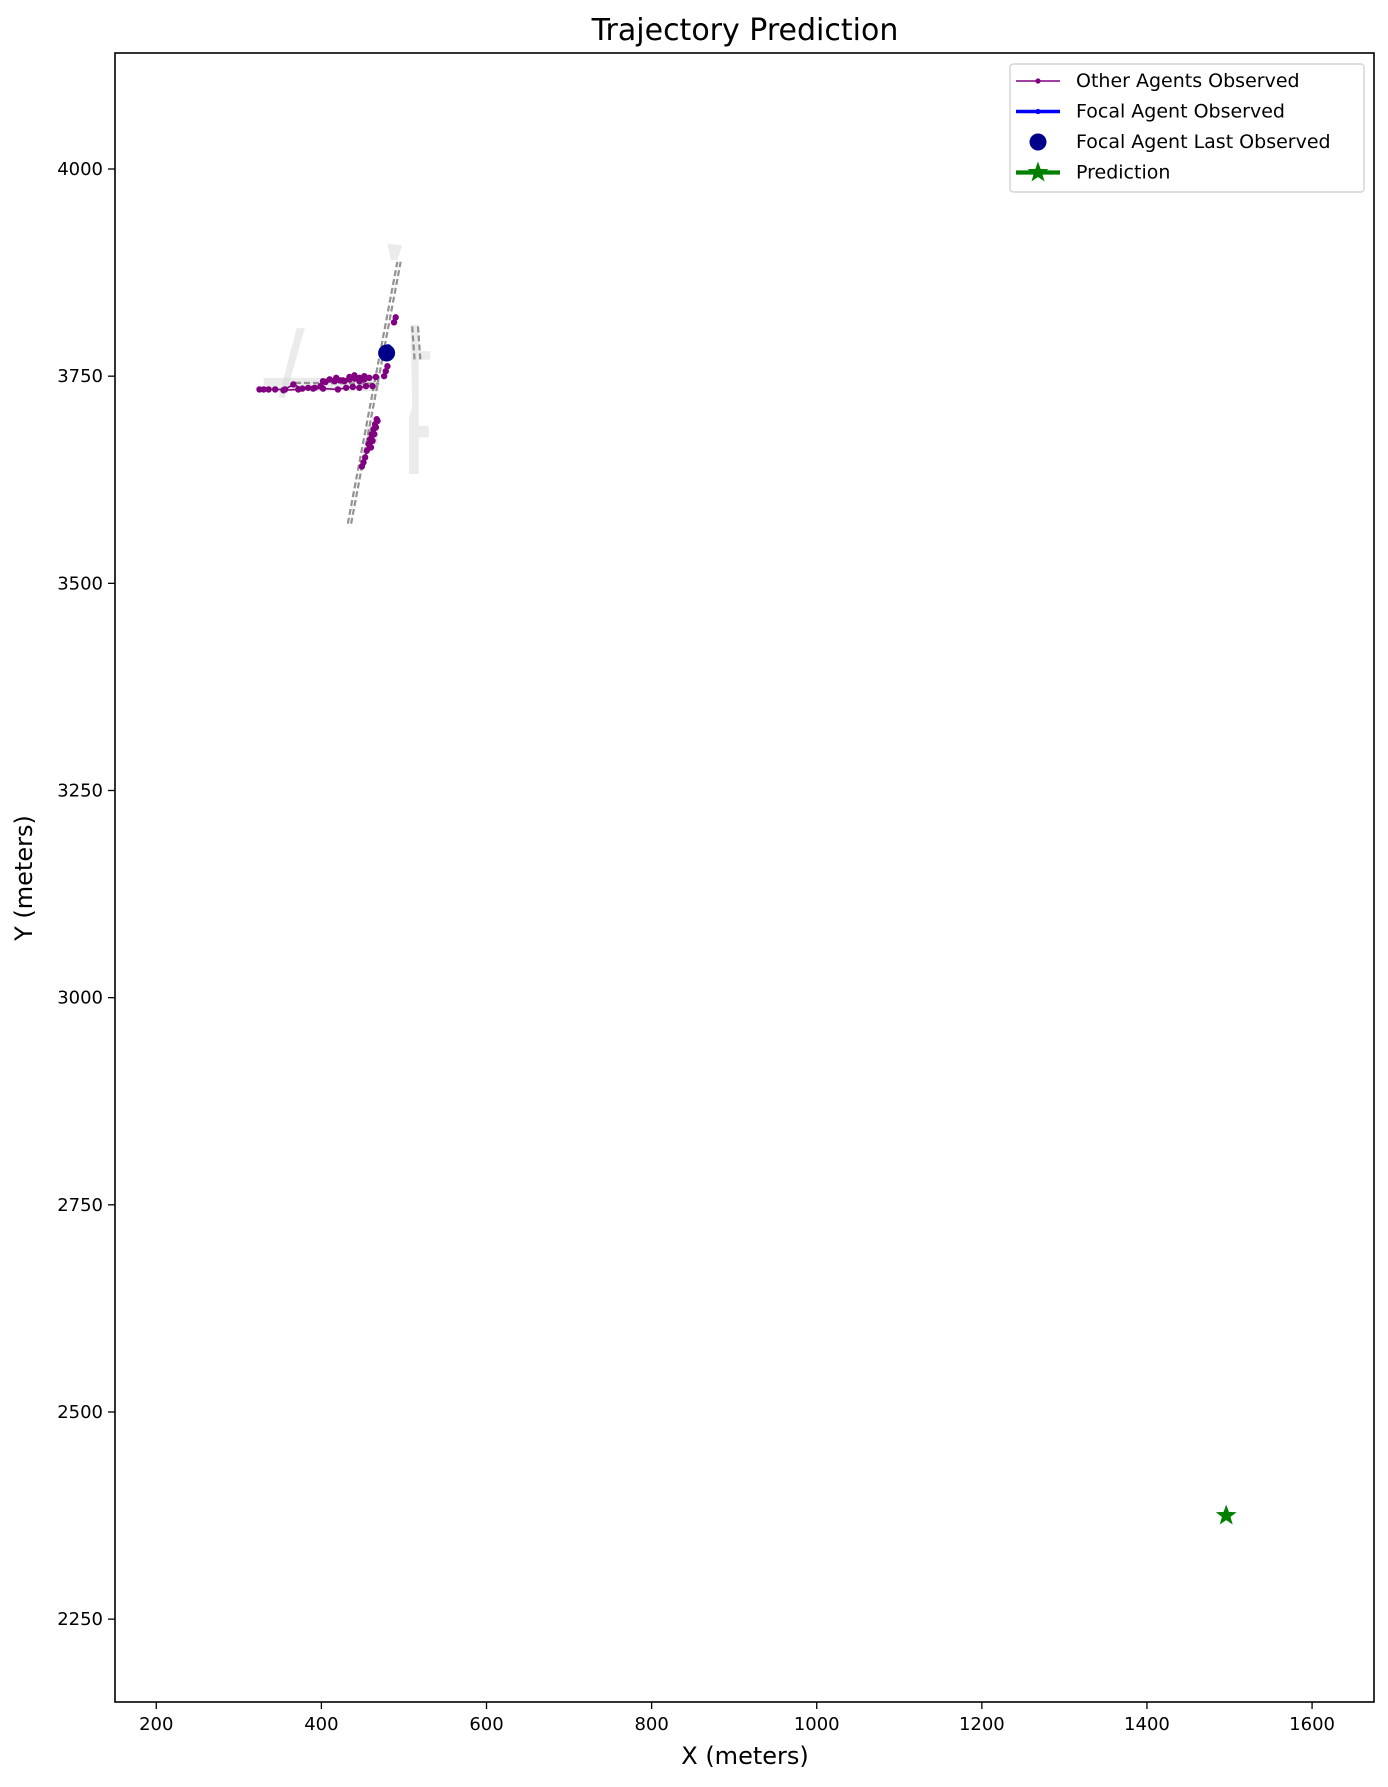 The image size is (1388, 1787). I want to click on y-tick-label: 4000, so click(80, 169).